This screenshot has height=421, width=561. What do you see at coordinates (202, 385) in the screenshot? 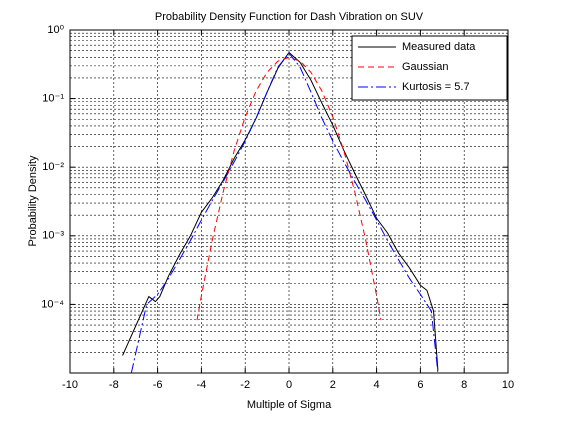
I see `x-tick-label: -4` at bounding box center [202, 385].